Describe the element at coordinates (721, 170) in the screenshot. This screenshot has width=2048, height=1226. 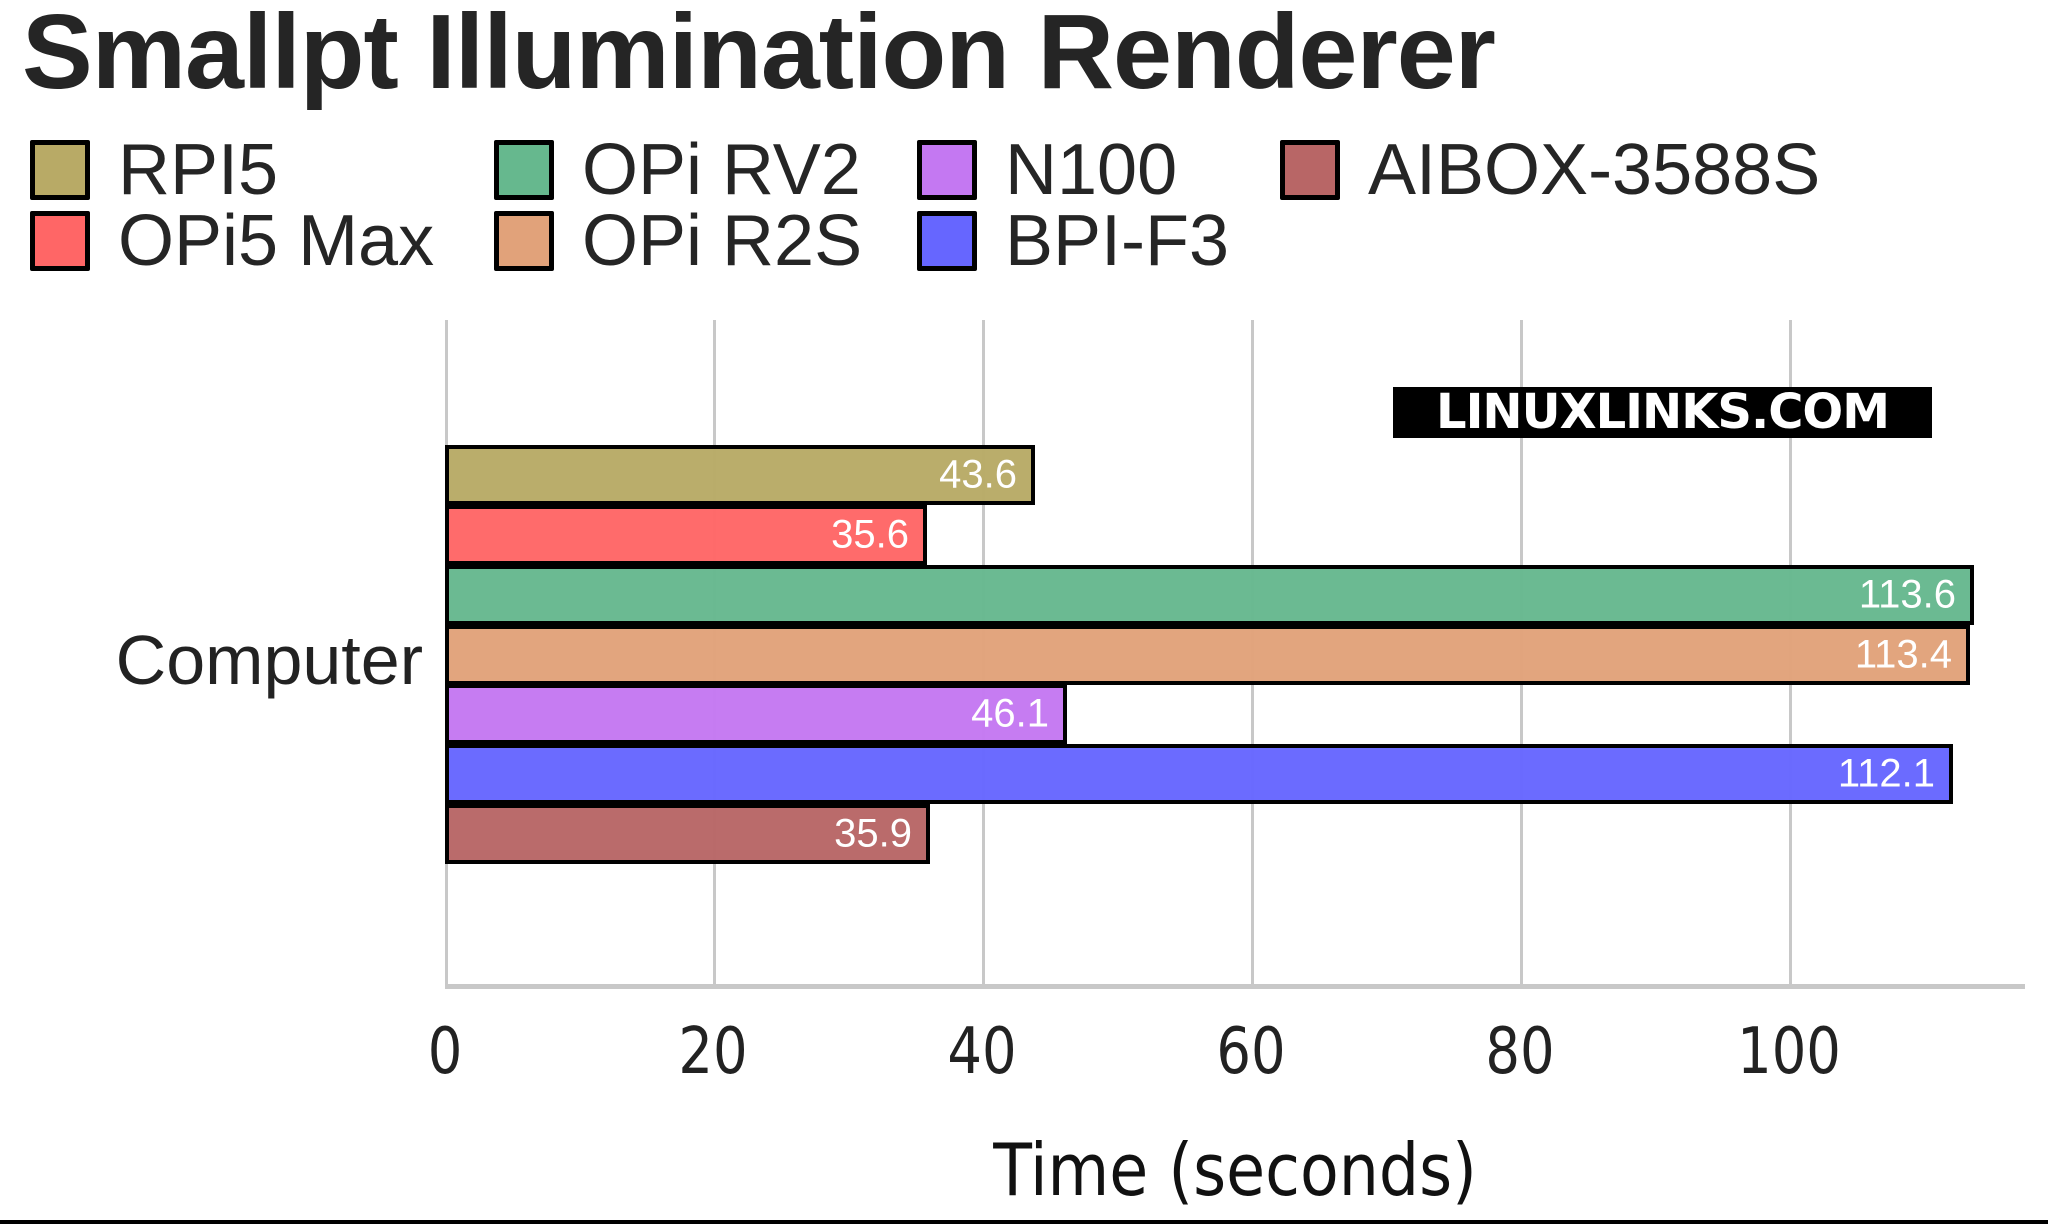
I see `legend-label: OPi RV2` at that location.